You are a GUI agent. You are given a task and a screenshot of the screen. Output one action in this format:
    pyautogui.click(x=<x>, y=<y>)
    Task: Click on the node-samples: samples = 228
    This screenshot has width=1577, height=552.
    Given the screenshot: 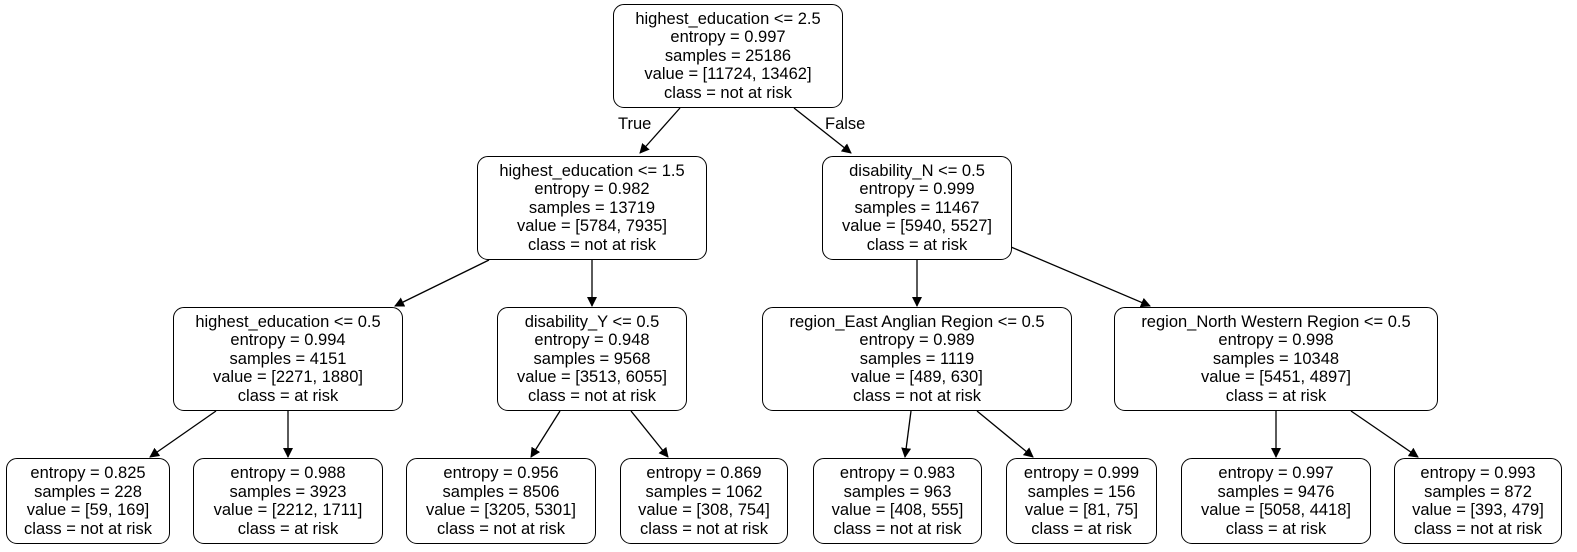 What is the action you would take?
    pyautogui.click(x=88, y=491)
    